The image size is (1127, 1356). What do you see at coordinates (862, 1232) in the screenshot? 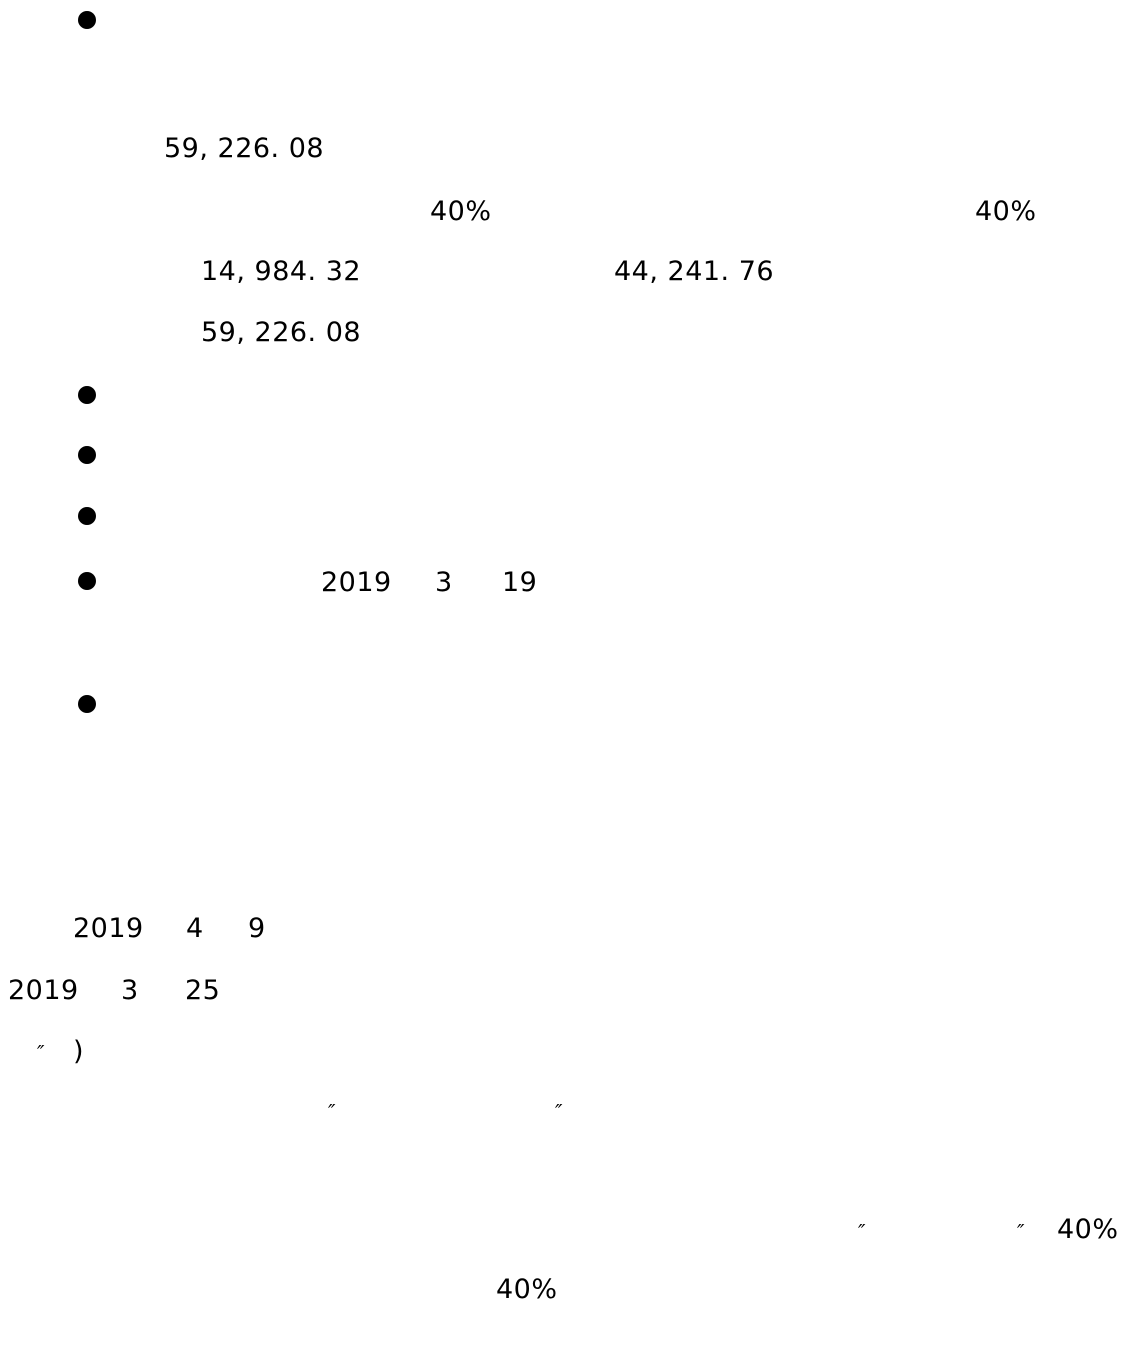
I see `open-quote-3: ″` at bounding box center [862, 1232].